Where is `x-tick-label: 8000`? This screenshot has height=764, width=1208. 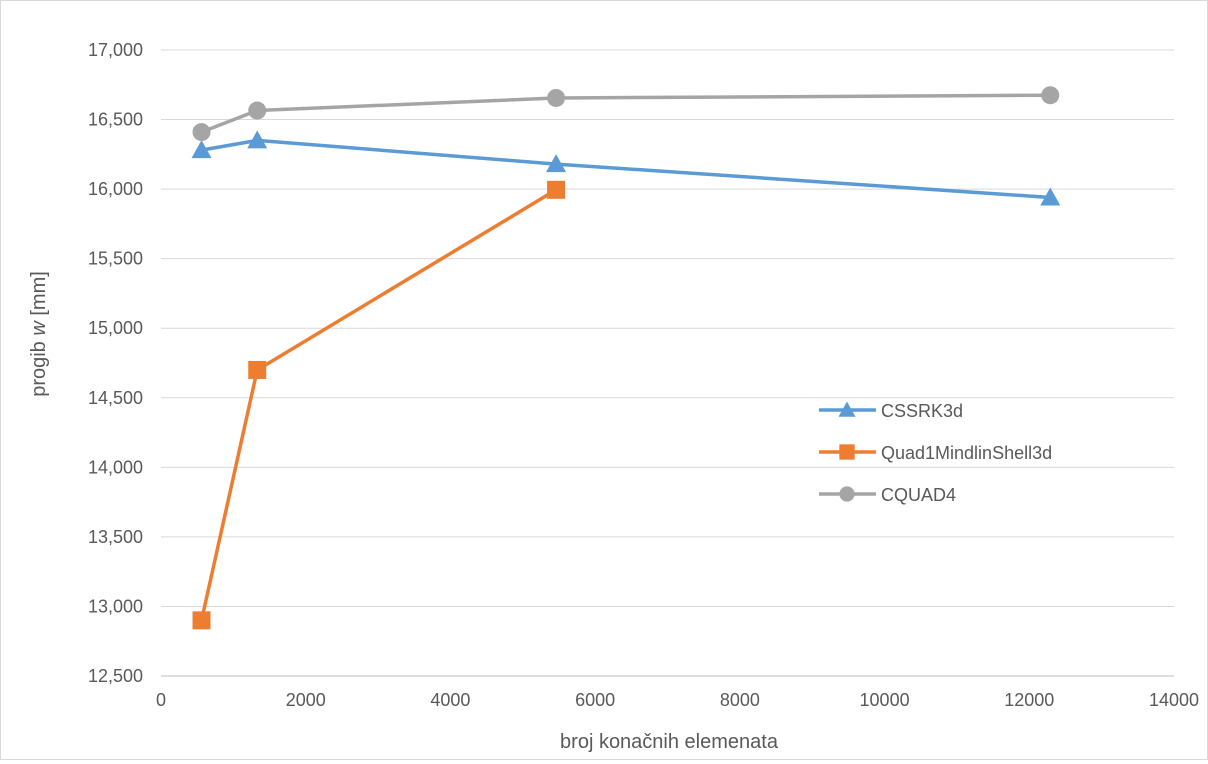
x-tick-label: 8000 is located at coordinates (740, 700).